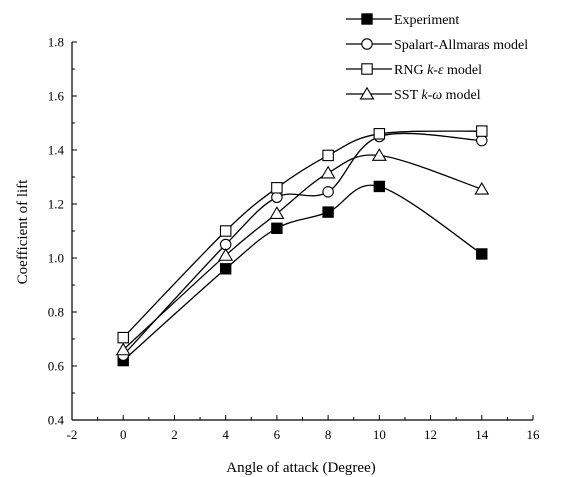 Image resolution: width=568 pixels, height=477 pixels. Describe the element at coordinates (56, 366) in the screenshot. I see `y-tick-label: 0.6` at that location.